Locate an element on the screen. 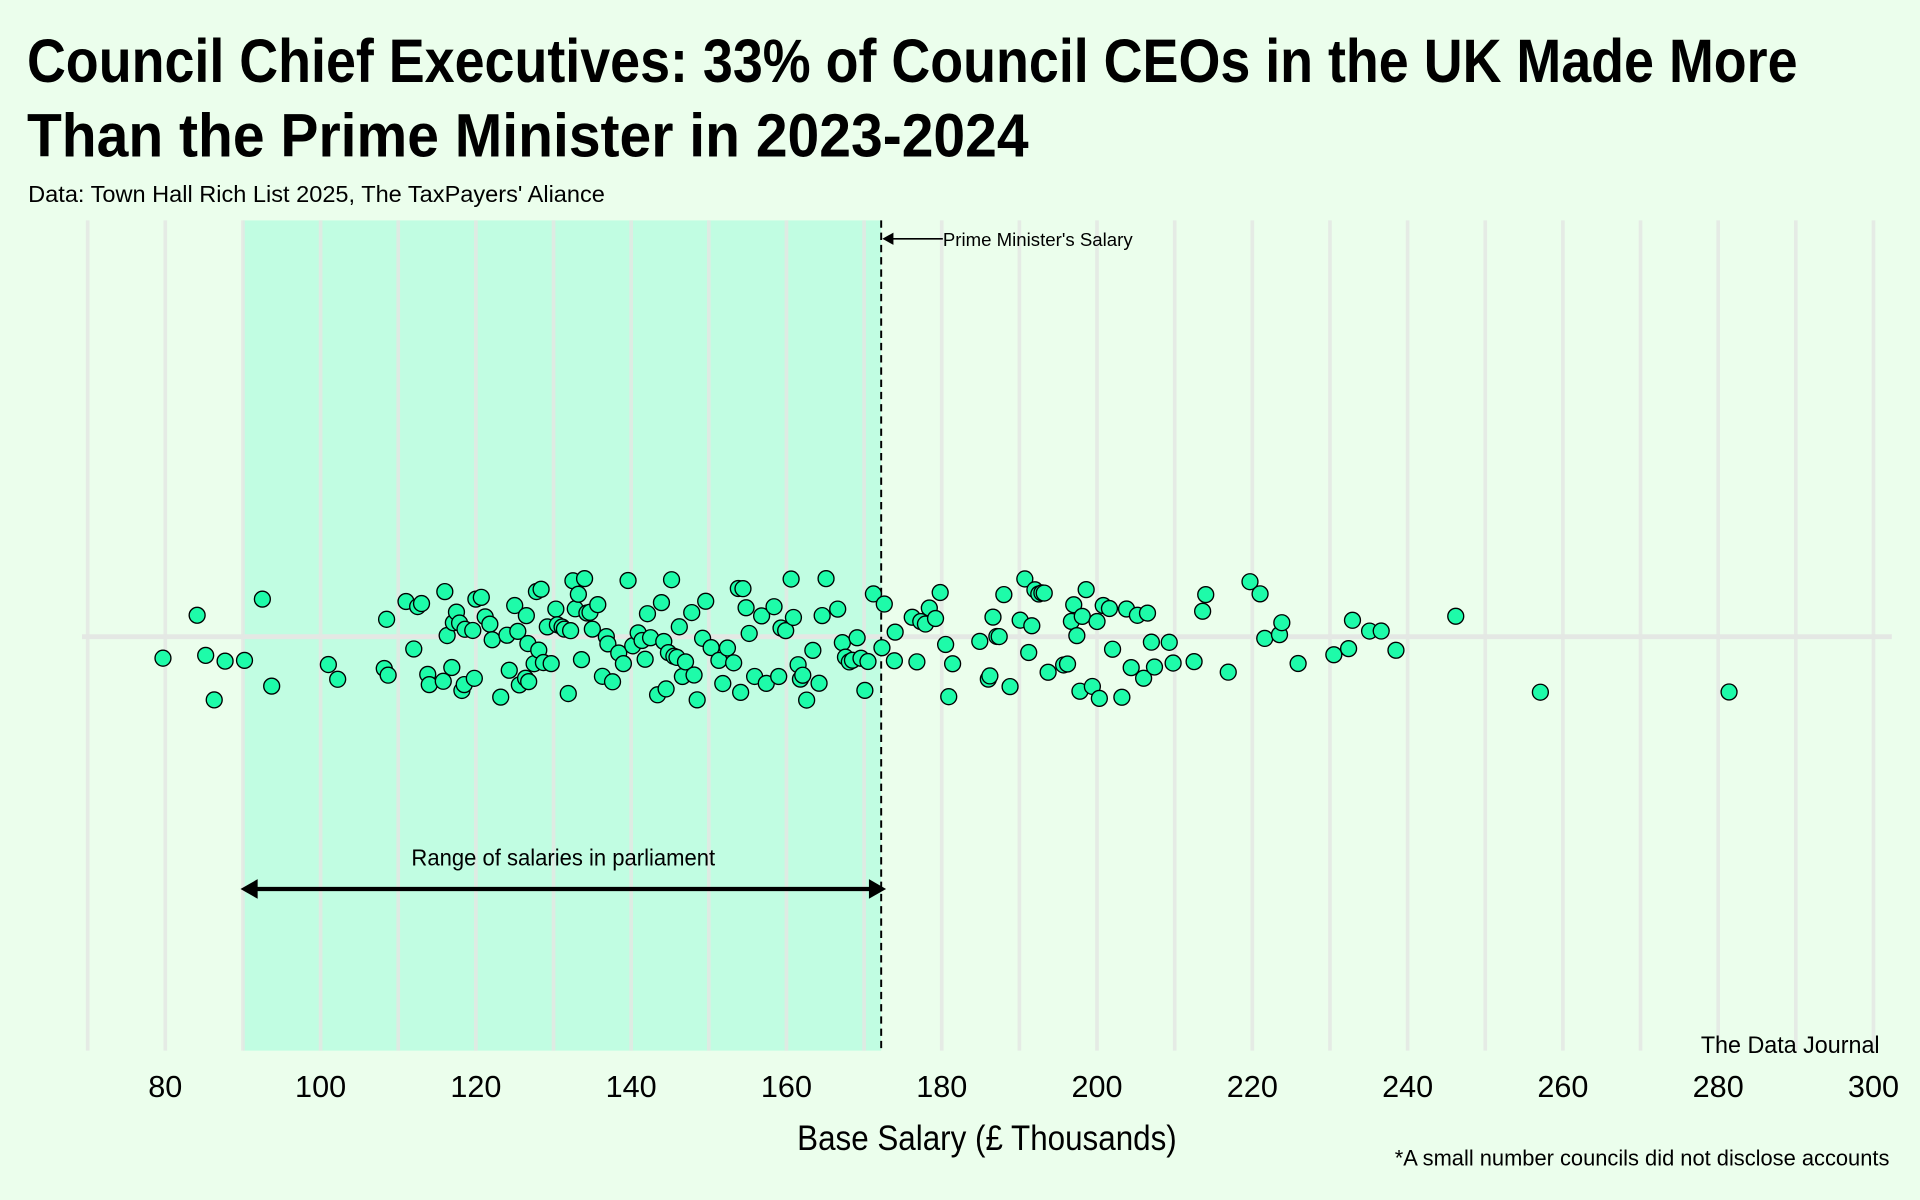  range-arrow-head-left is located at coordinates (249, 889).